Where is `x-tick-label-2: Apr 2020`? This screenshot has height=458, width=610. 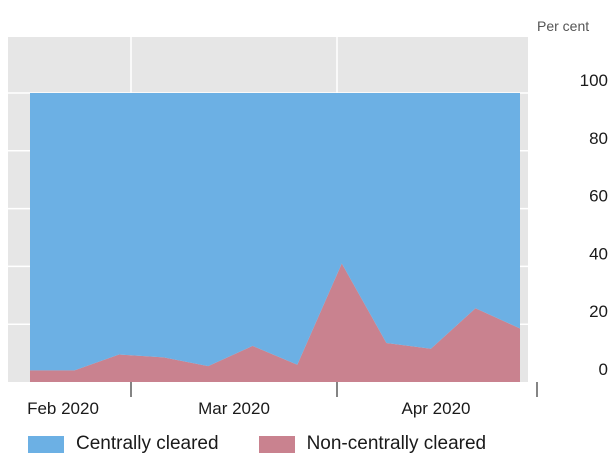
x-tick-label-2: Apr 2020 is located at coordinates (436, 408).